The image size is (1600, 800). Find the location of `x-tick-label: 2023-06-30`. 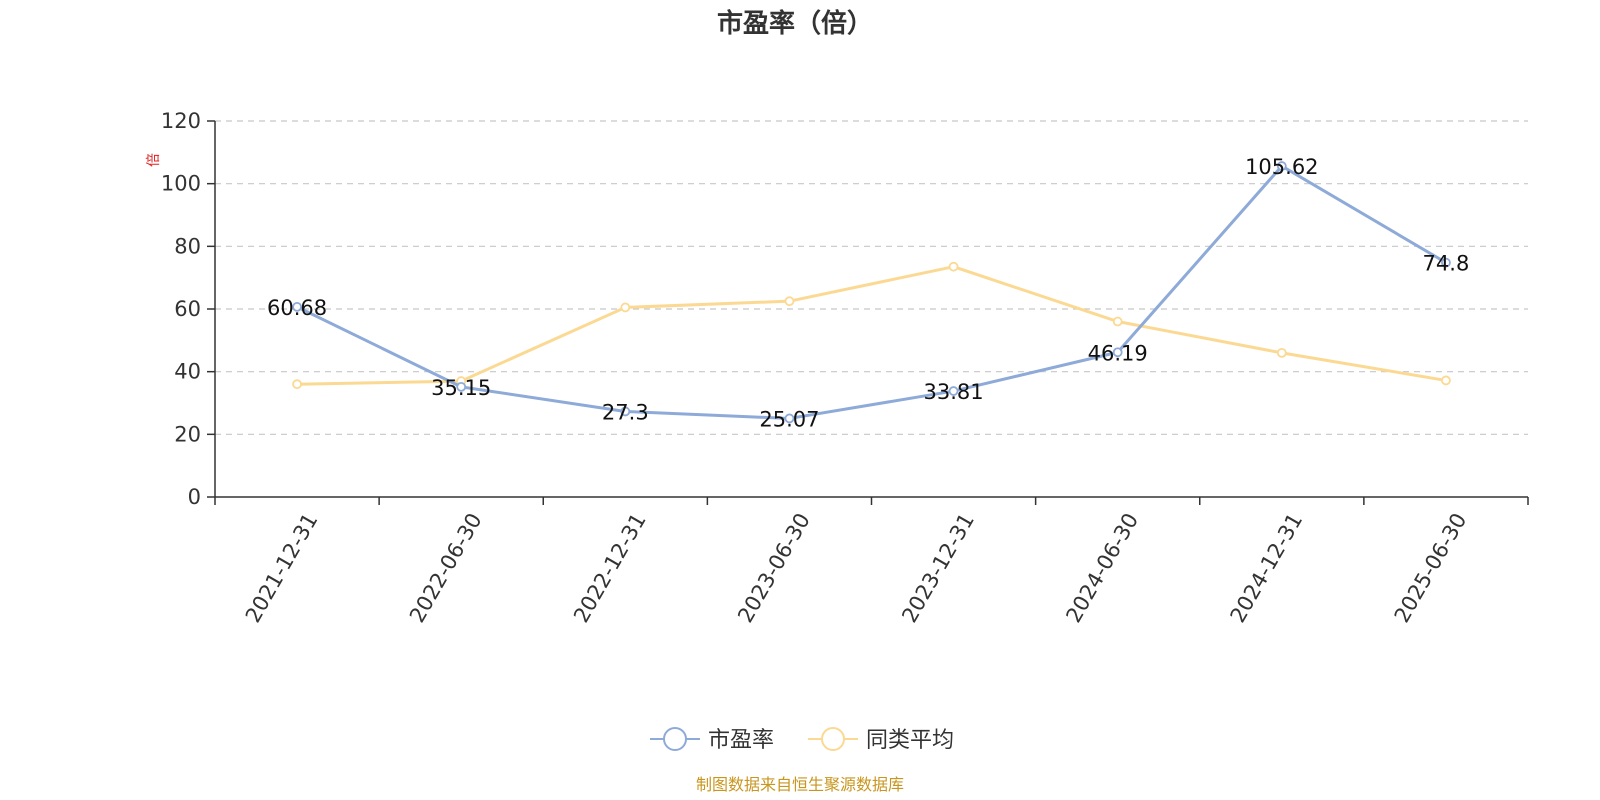

x-tick-label: 2023-06-30 is located at coordinates (774, 568).